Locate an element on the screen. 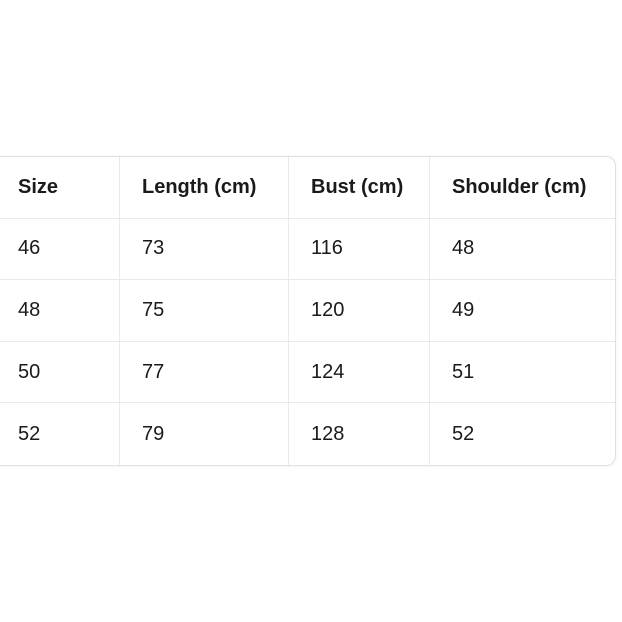 This screenshot has width=622, height=622. column-header-shoulder: Shoulder (cm) is located at coordinates (522, 188).